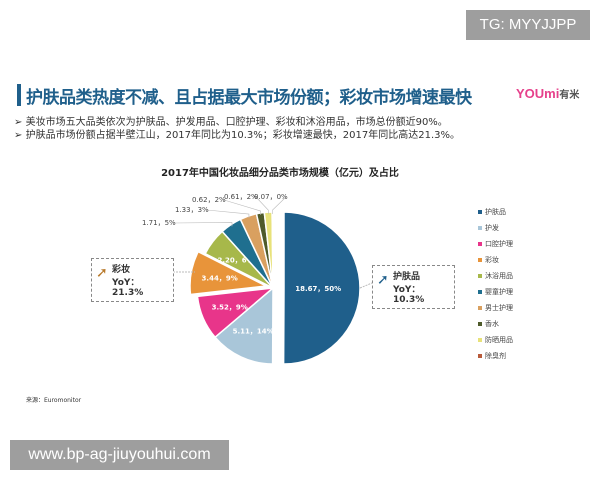  Describe the element at coordinates (495, 324) in the screenshot. I see `legend-item: 香水` at that location.